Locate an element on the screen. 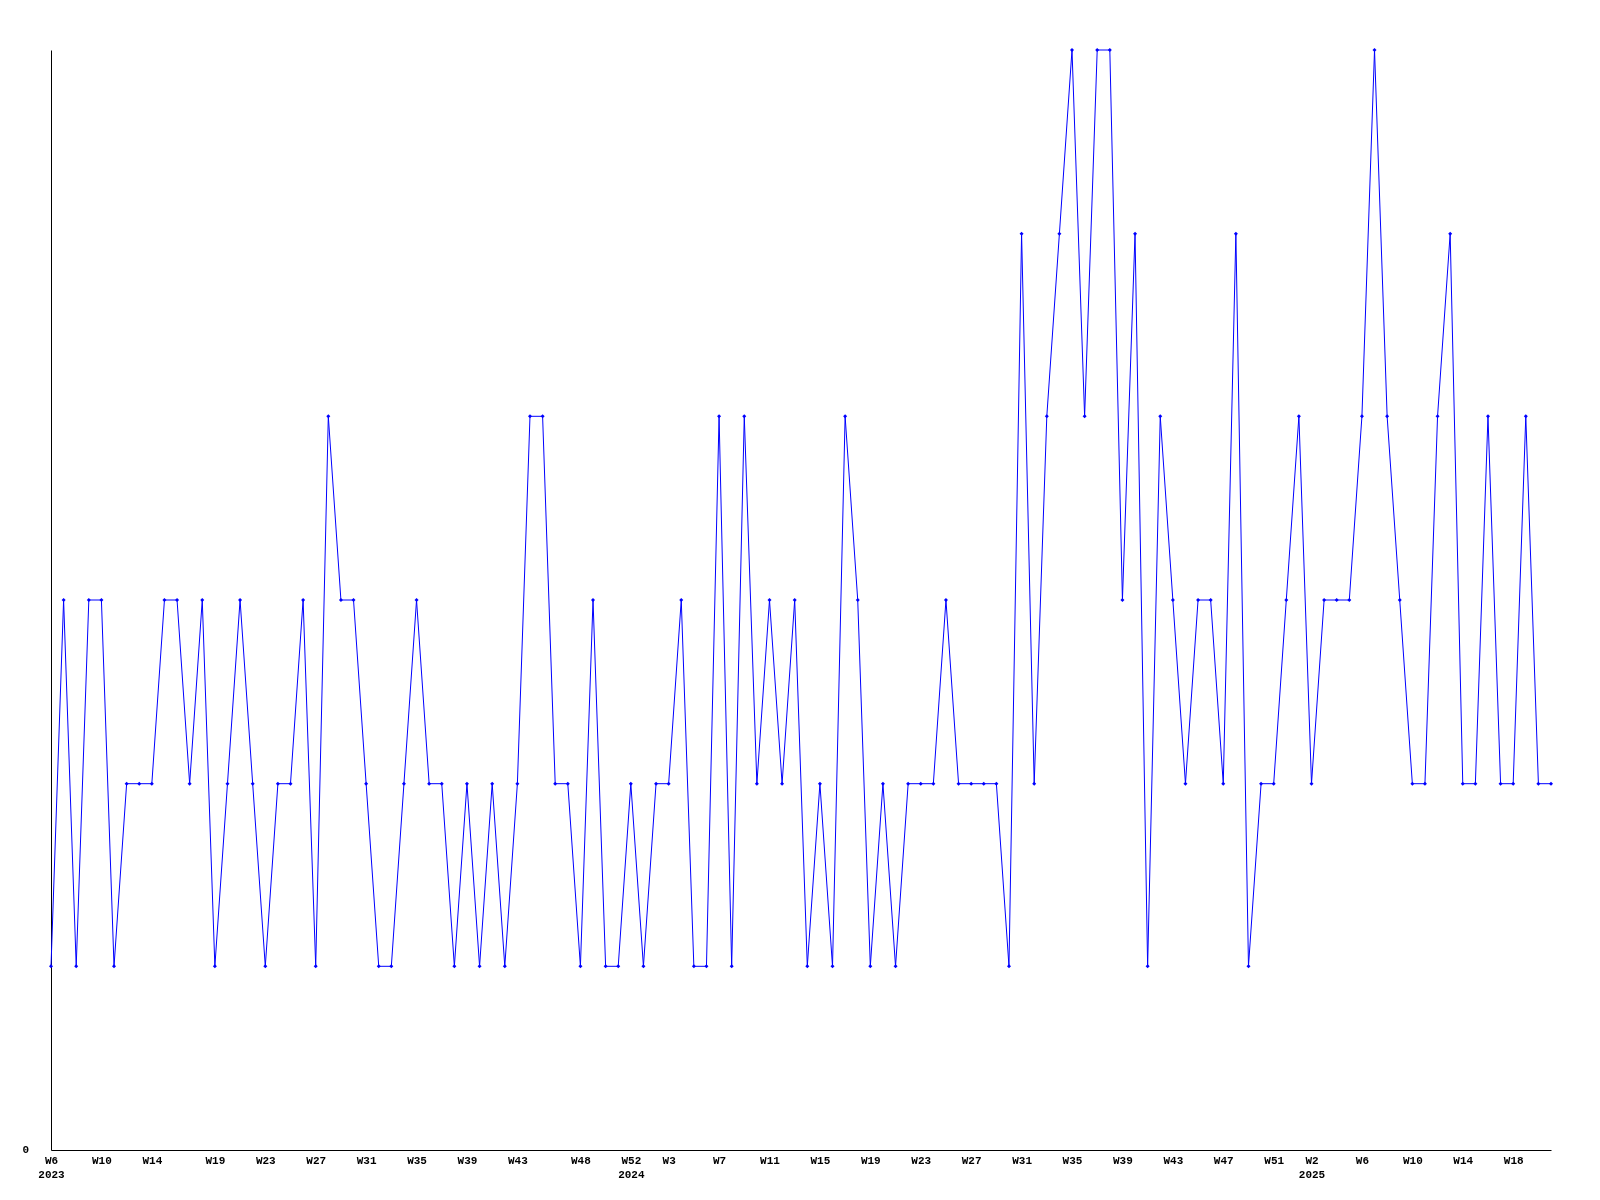 This screenshot has width=1600, height=1200. x-tick-label: W7 is located at coordinates (719, 1160).